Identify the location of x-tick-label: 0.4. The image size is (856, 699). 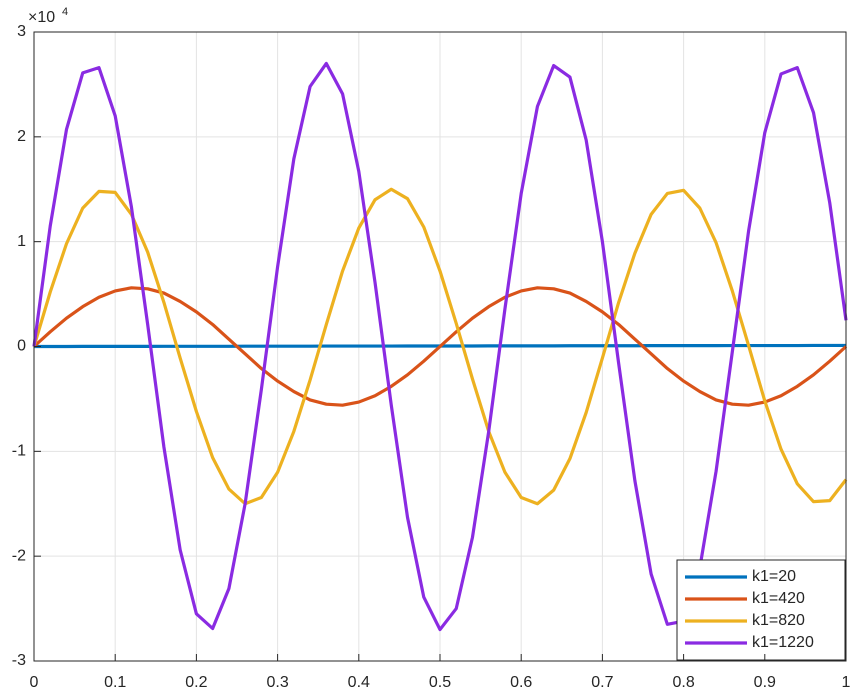
(359, 682).